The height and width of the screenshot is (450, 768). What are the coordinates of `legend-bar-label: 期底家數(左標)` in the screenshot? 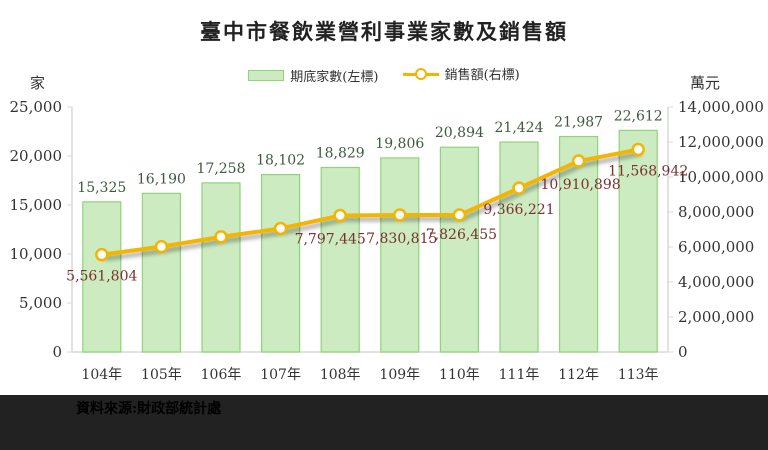 It's located at (334, 77).